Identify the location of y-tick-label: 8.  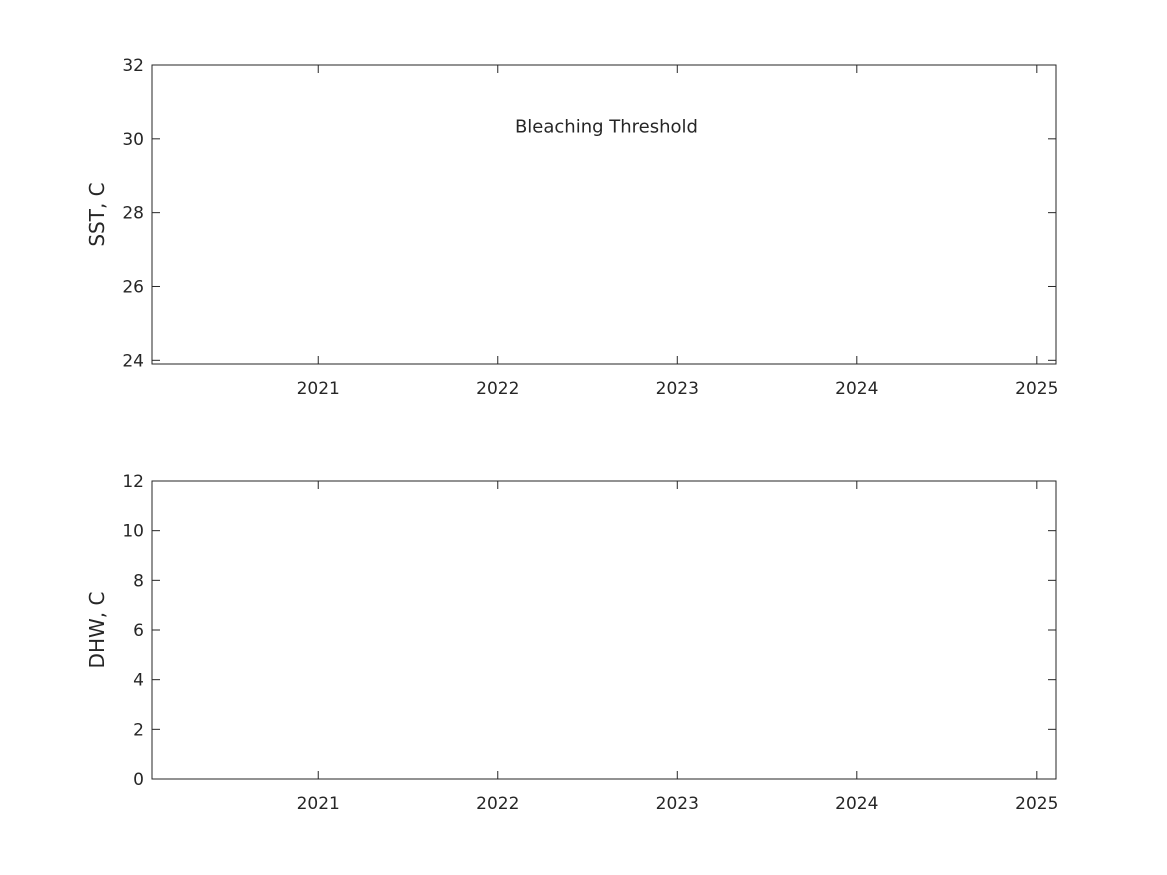
(138, 581).